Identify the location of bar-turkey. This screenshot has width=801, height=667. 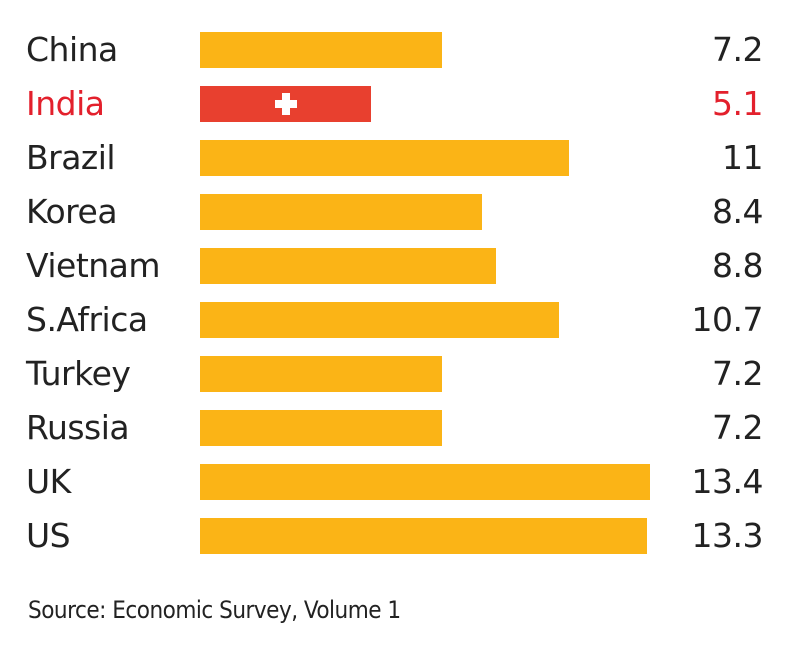
(321, 374).